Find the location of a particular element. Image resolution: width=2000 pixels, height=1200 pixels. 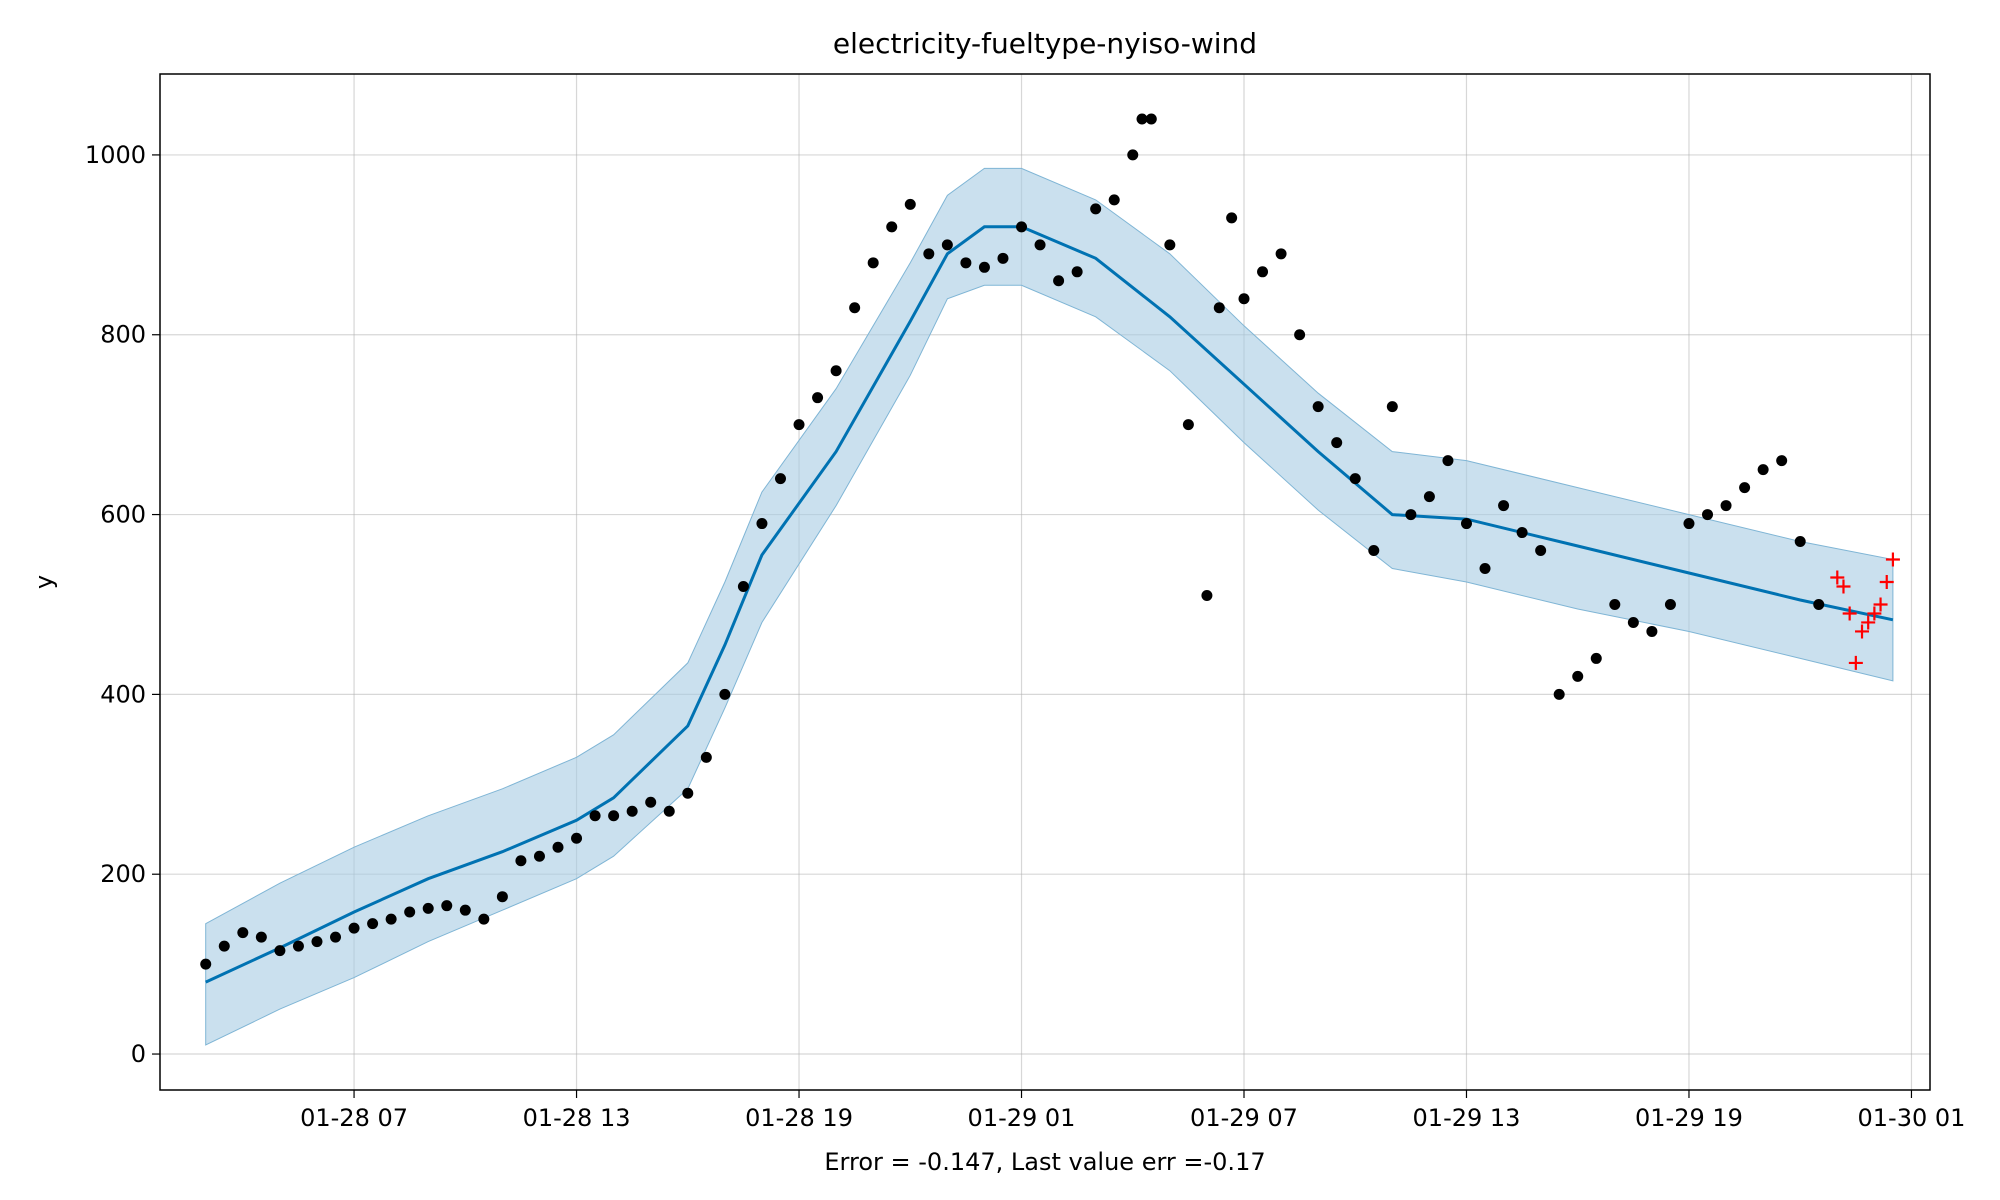

x-tick-label: 01-30 01 is located at coordinates (1912, 1118).